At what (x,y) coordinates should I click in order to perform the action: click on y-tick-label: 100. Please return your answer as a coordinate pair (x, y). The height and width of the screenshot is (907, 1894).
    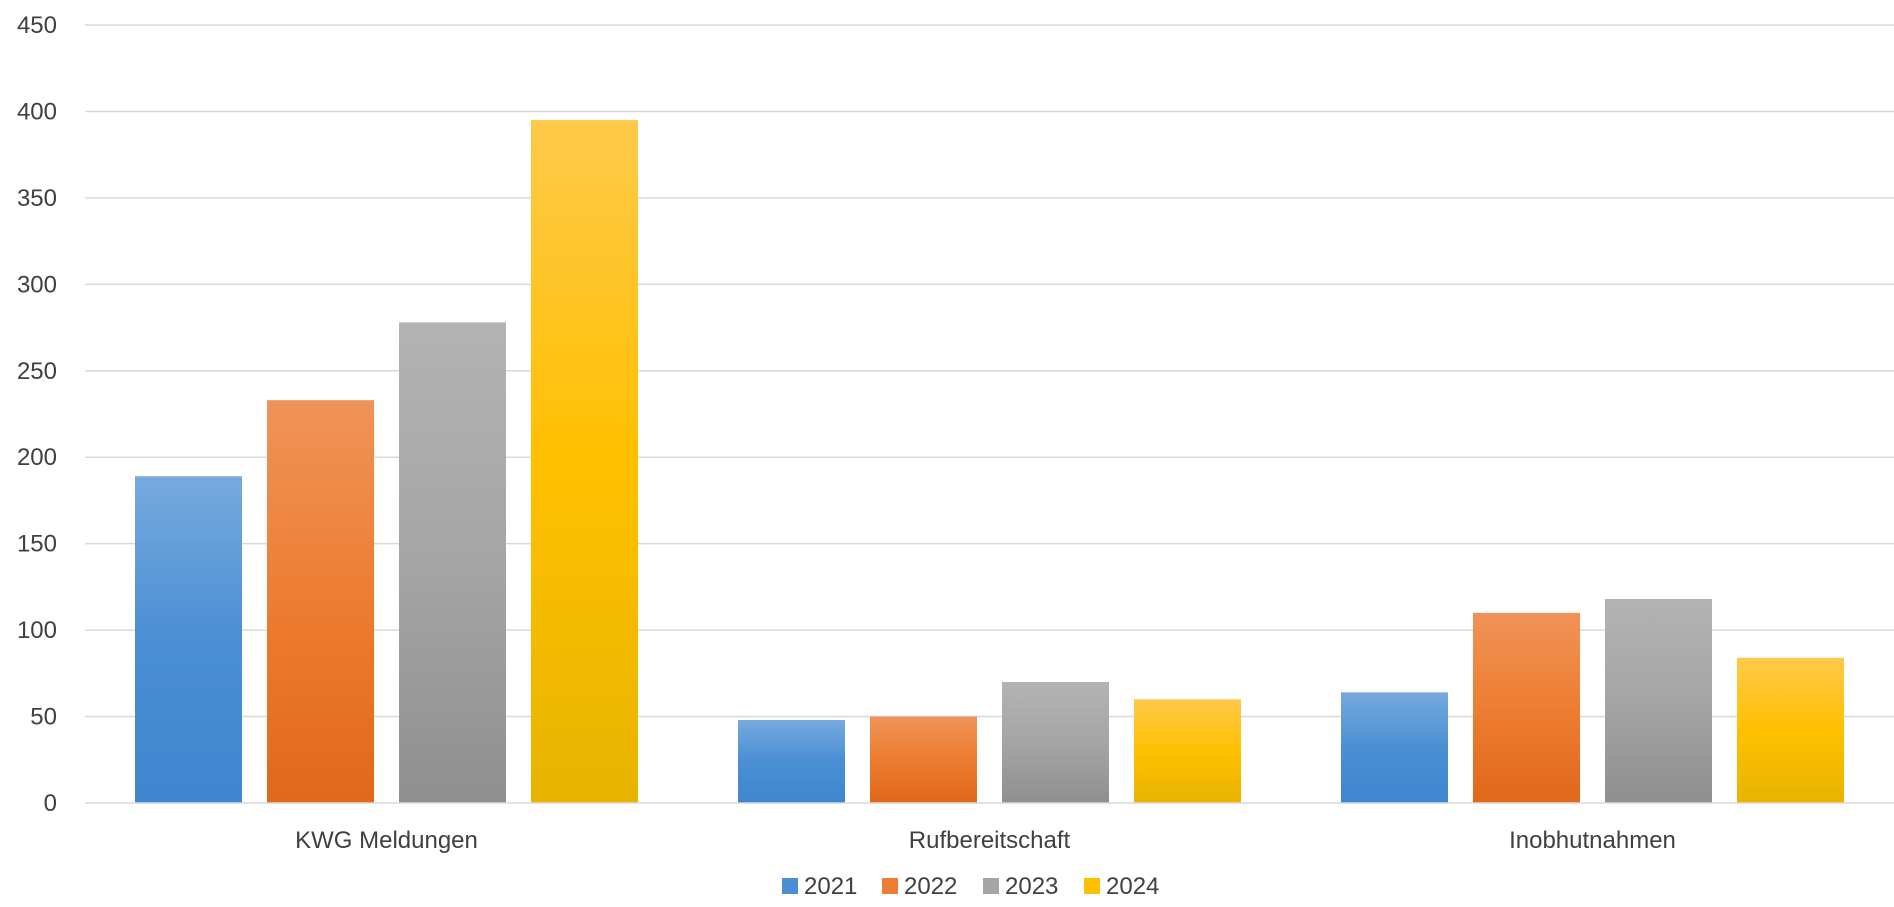
    Looking at the image, I should click on (37, 630).